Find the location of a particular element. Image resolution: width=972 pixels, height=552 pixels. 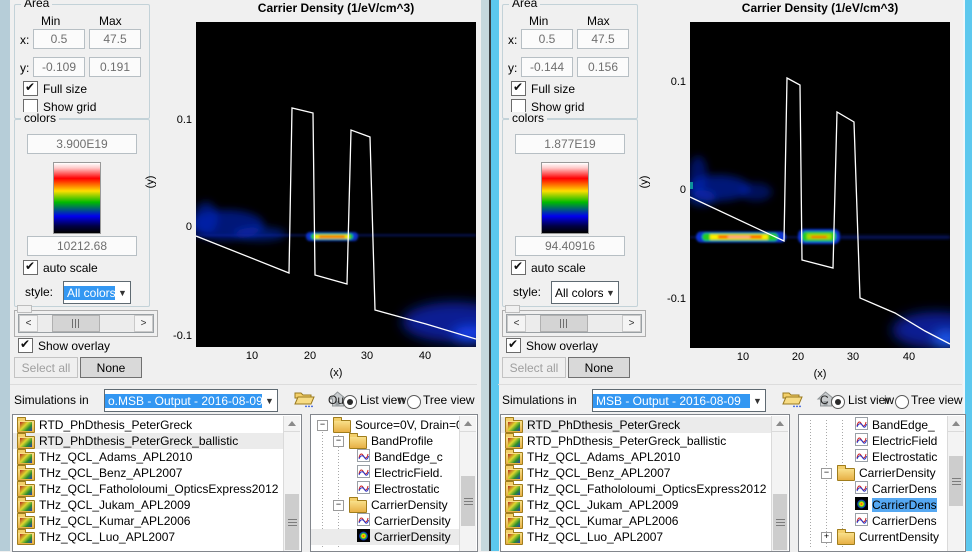

tree-item: ElectricField is located at coordinates (873, 441).